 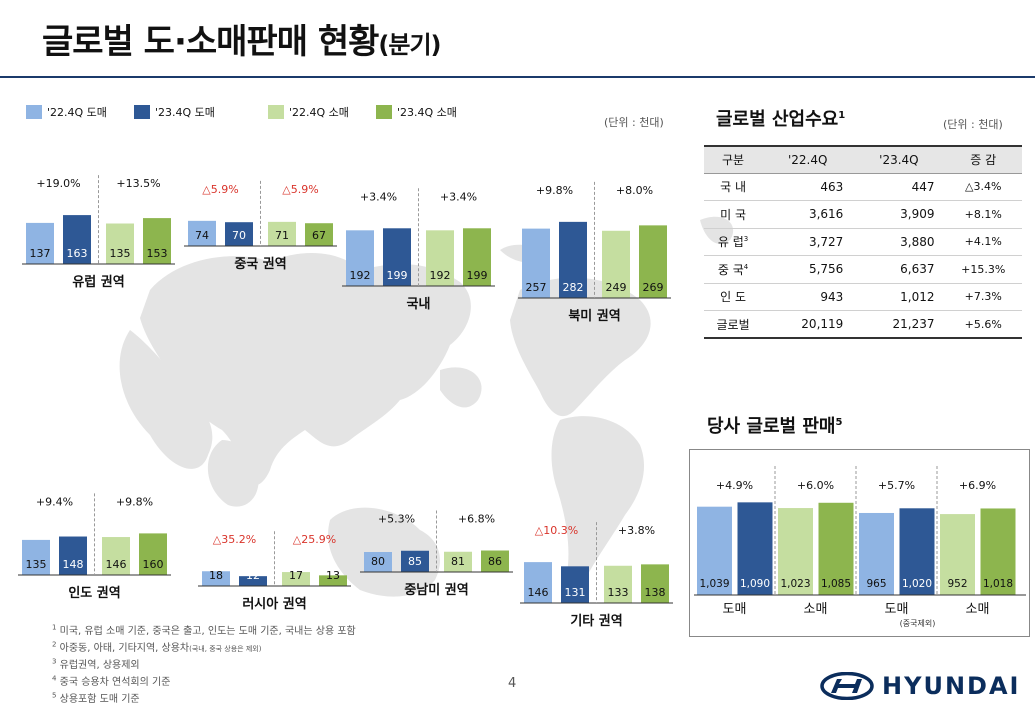 What do you see at coordinates (896, 485) in the screenshot?
I see `change-label: +5.7%` at bounding box center [896, 485].